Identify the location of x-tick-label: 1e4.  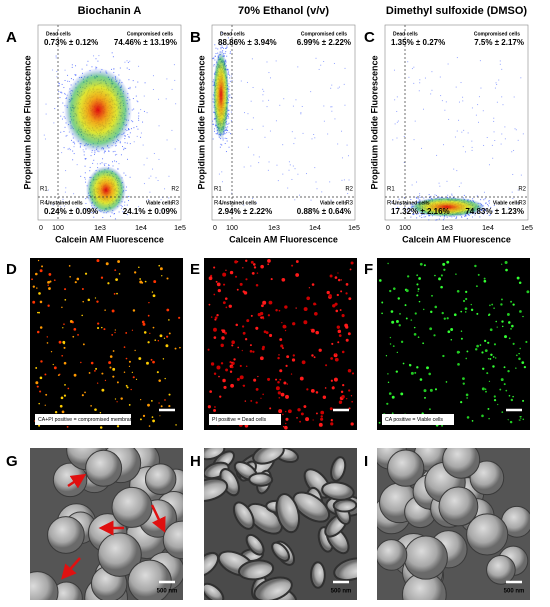
(488, 228).